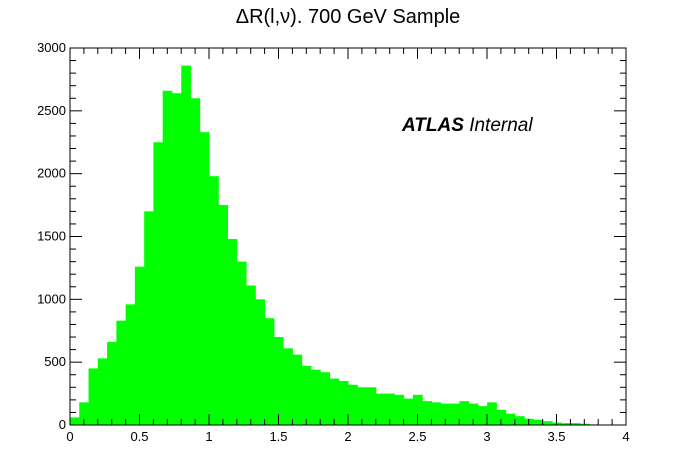 The width and height of the screenshot is (696, 472). I want to click on y-tick-label: 3000, so click(51, 47).